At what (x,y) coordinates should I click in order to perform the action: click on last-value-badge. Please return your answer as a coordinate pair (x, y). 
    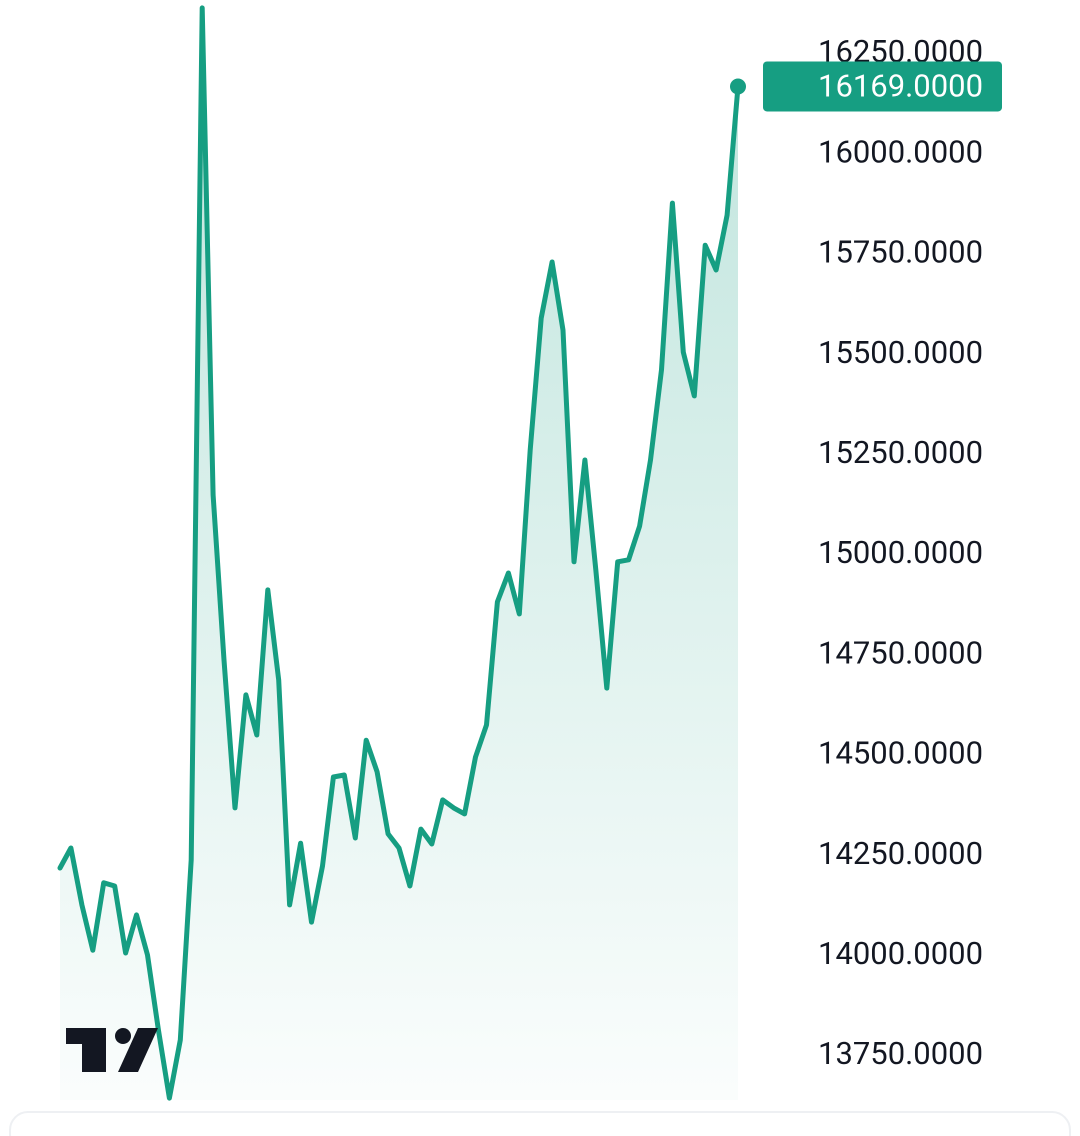
    Looking at the image, I should click on (882, 86).